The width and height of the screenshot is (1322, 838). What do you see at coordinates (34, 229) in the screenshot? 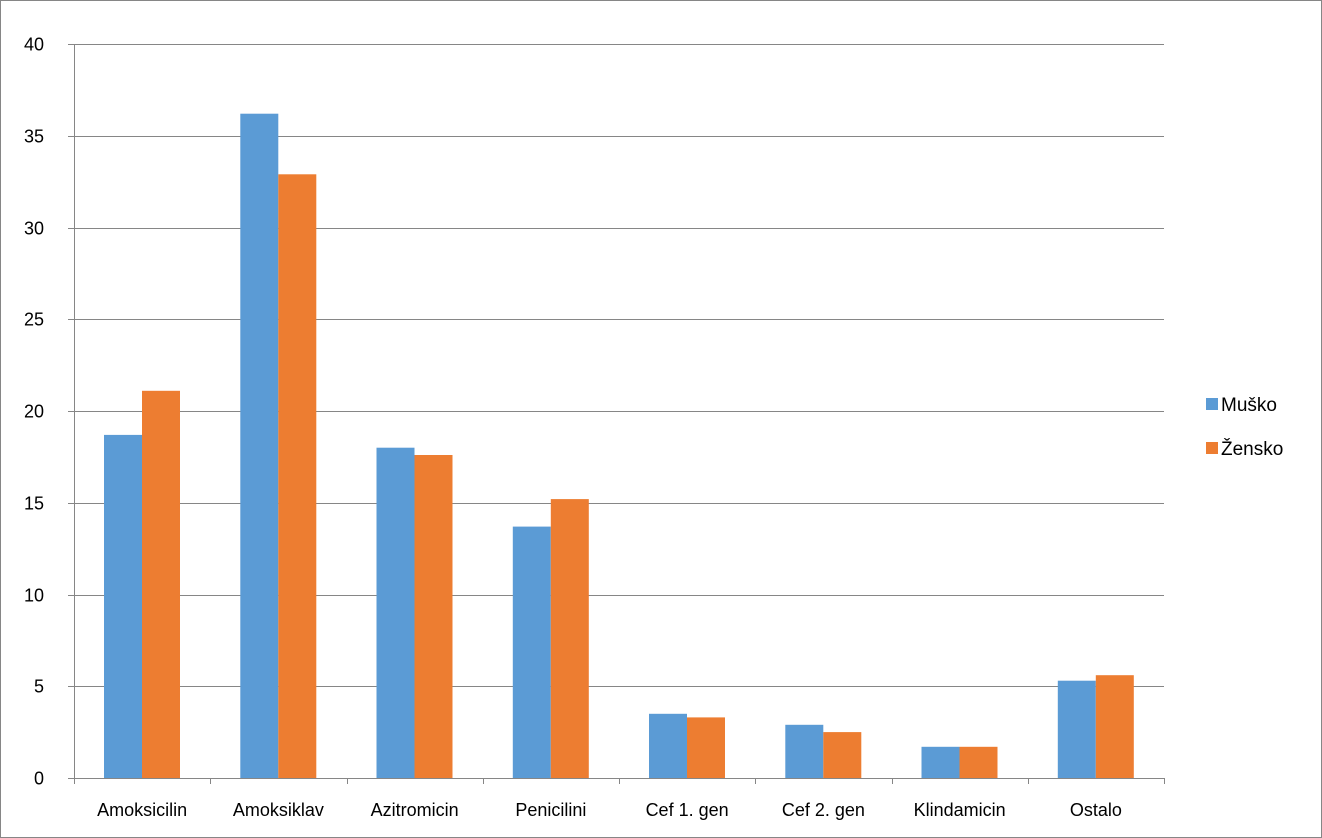
I see `y-tick-label: 30` at bounding box center [34, 229].